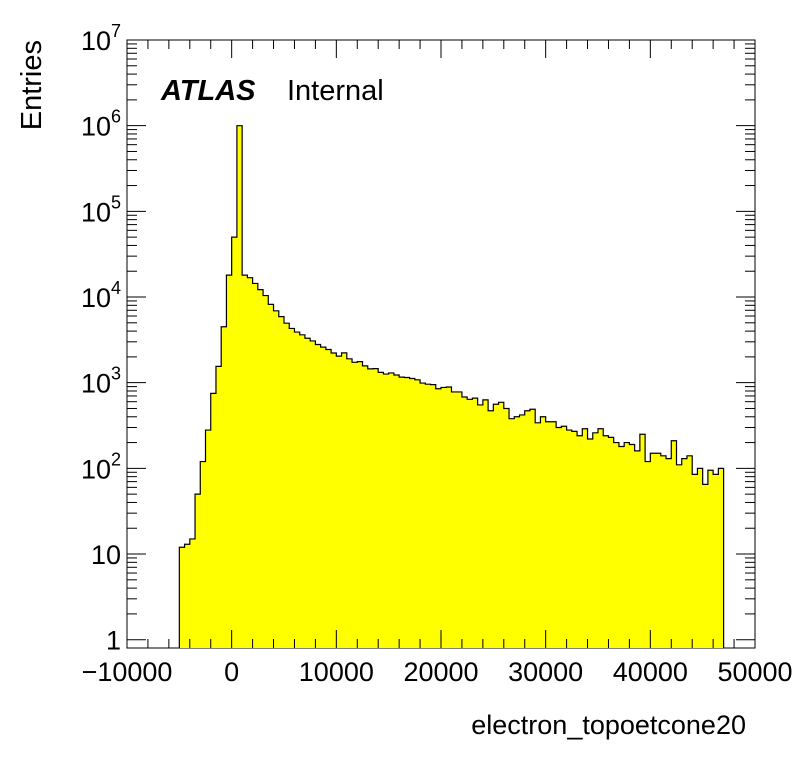 This screenshot has width=796, height=772. Describe the element at coordinates (116, 288) in the screenshot. I see `y-tick-label-exponent: 4` at that location.